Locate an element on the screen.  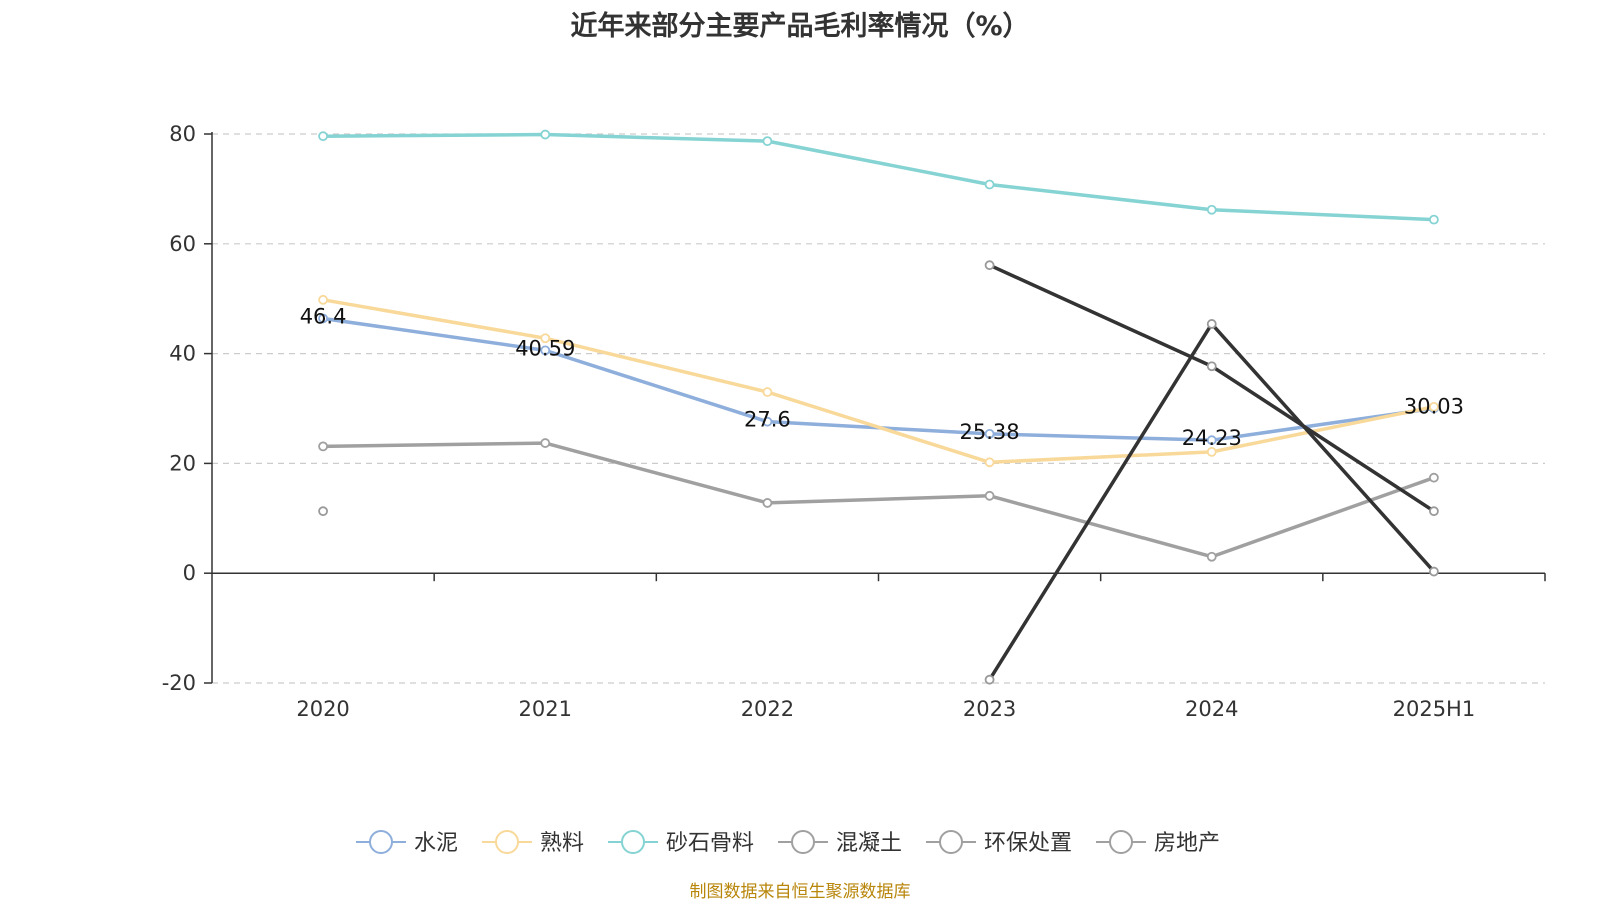
legend-label: 熟料 is located at coordinates (562, 843).